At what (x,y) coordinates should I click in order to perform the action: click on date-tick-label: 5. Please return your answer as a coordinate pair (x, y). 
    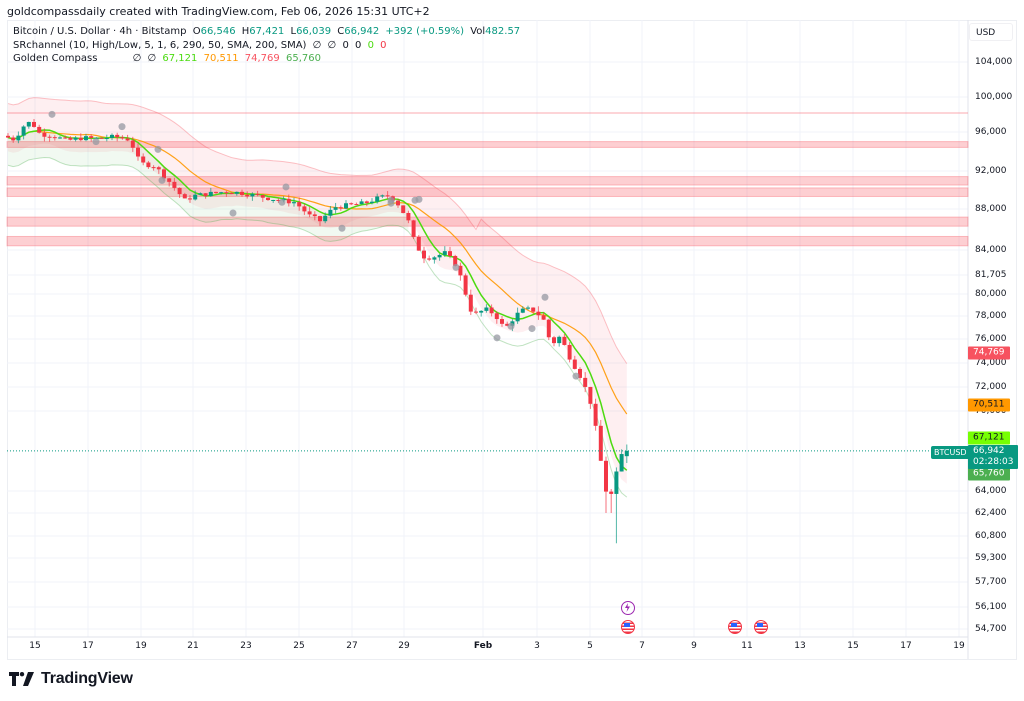
    Looking at the image, I should click on (590, 646).